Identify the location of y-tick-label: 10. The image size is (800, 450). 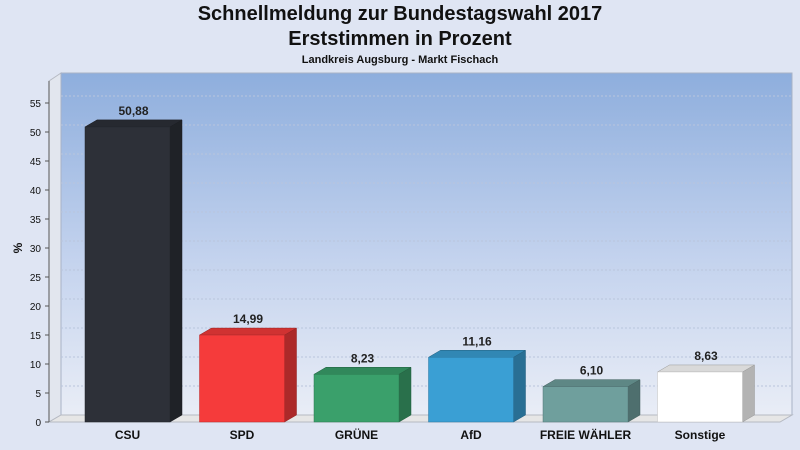
(36, 365).